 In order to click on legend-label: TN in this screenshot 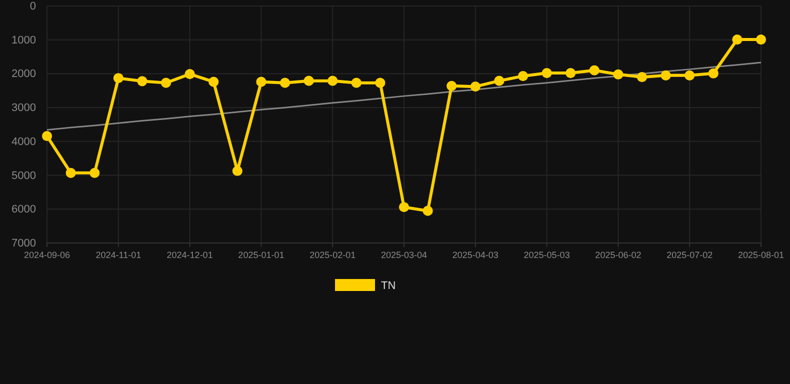, I will do `click(388, 286)`.